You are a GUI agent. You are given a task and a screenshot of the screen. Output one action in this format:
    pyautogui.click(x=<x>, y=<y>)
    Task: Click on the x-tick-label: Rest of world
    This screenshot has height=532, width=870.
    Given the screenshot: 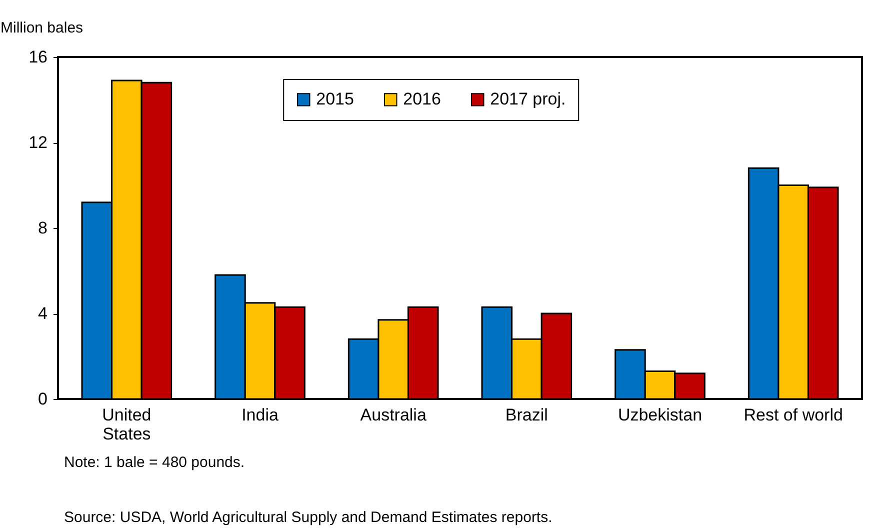 What is the action you would take?
    pyautogui.click(x=793, y=415)
    